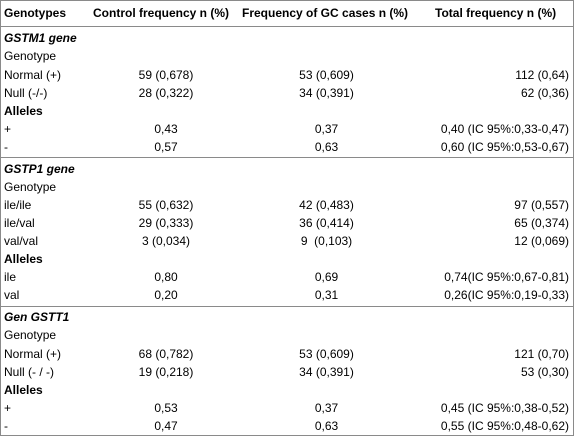 Image resolution: width=574 pixels, height=437 pixels. What do you see at coordinates (496, 13) in the screenshot?
I see `header-total-frequency: Total frequency n (%)` at bounding box center [496, 13].